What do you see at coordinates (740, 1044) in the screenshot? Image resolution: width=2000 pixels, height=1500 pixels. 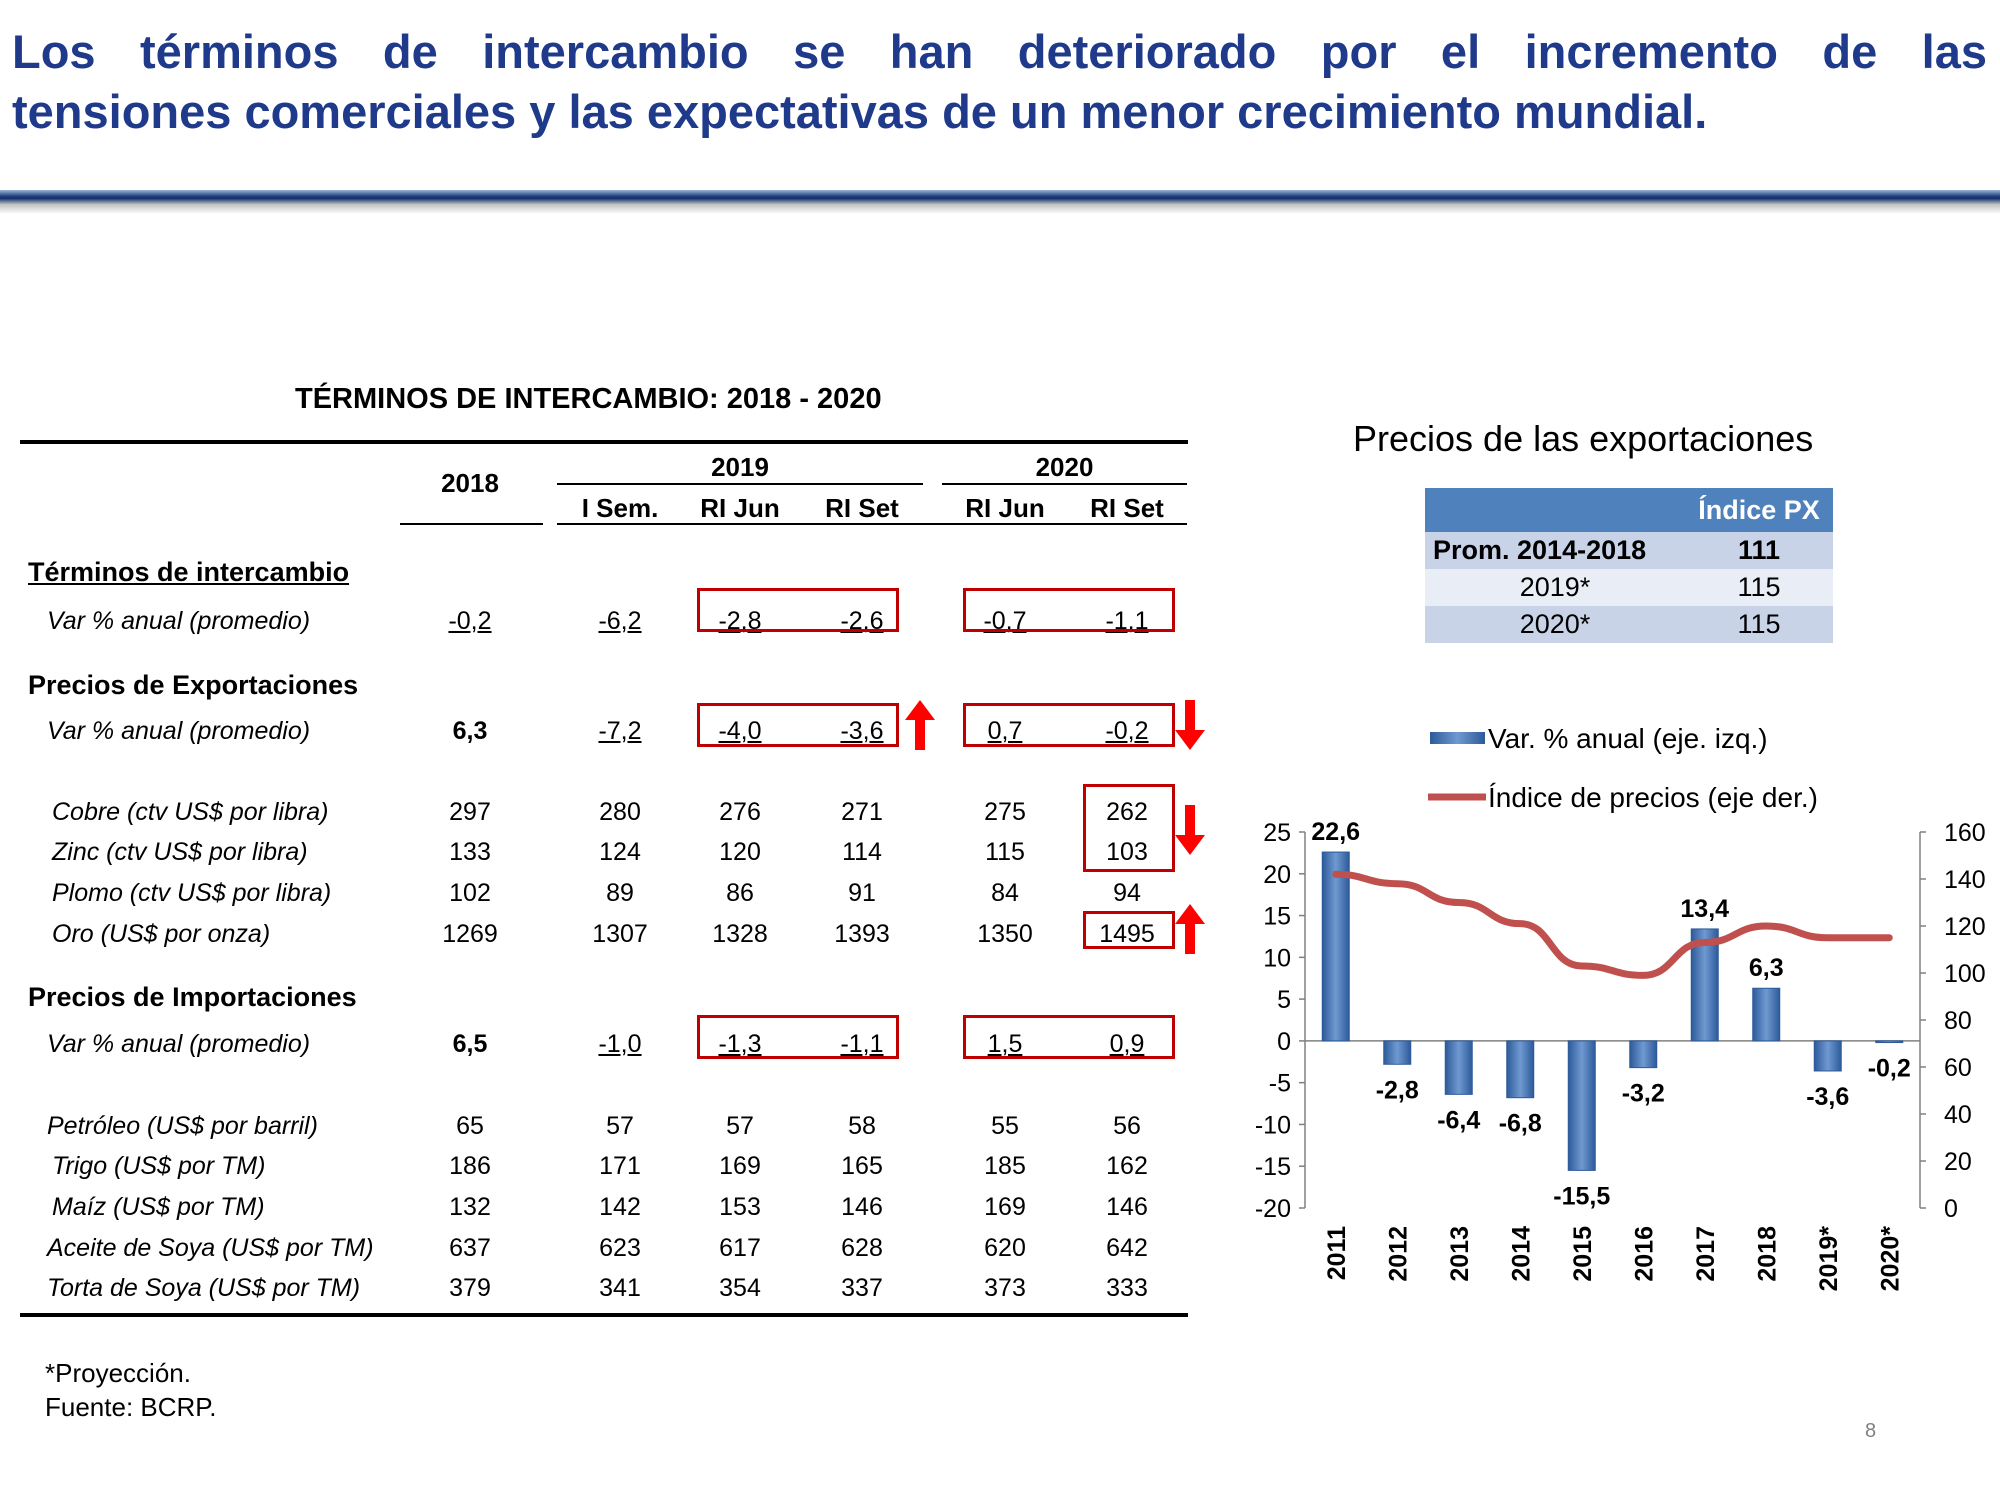 I see `table-cell: -1,3` at bounding box center [740, 1044].